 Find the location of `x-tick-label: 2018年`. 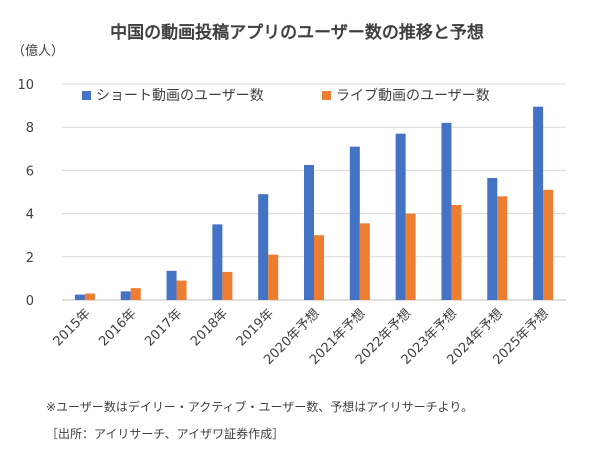

x-tick-label: 2018年 is located at coordinates (209, 327).